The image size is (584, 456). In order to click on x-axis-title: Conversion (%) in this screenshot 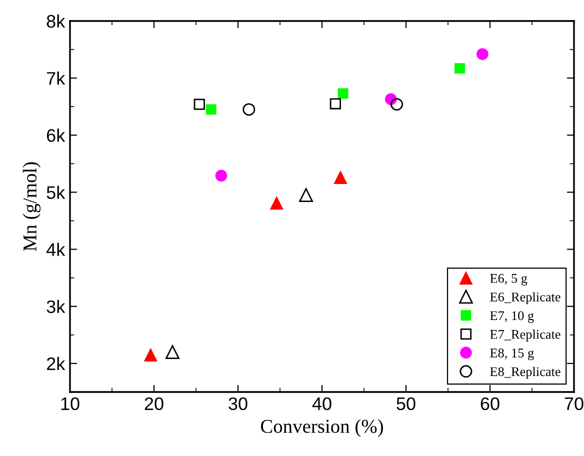, I will do `click(321, 428)`.